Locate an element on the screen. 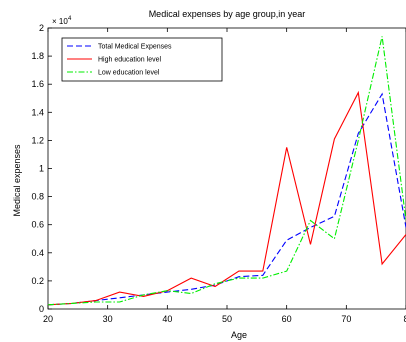 Image resolution: width=406 pixels, height=342 pixels. y-axis-ticks: 0 0.2 0.4 0.6 0.8 1 1.2 1.4 1.6 1.8 2 is located at coordinates (41, 168).